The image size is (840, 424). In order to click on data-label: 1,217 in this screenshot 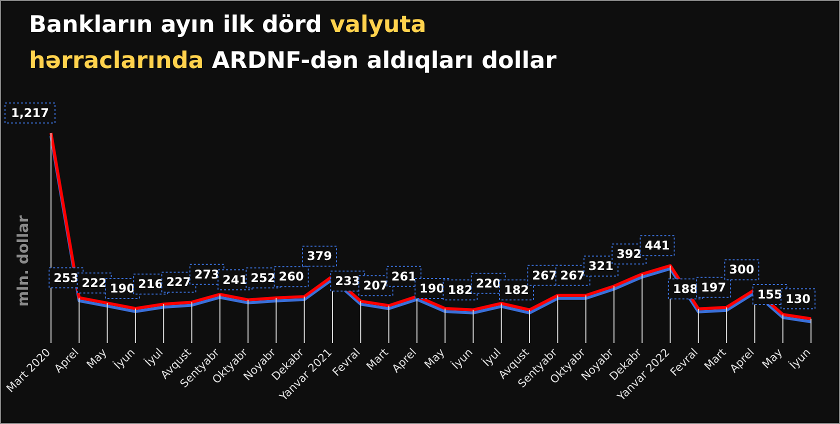, I will do `click(30, 113)`.